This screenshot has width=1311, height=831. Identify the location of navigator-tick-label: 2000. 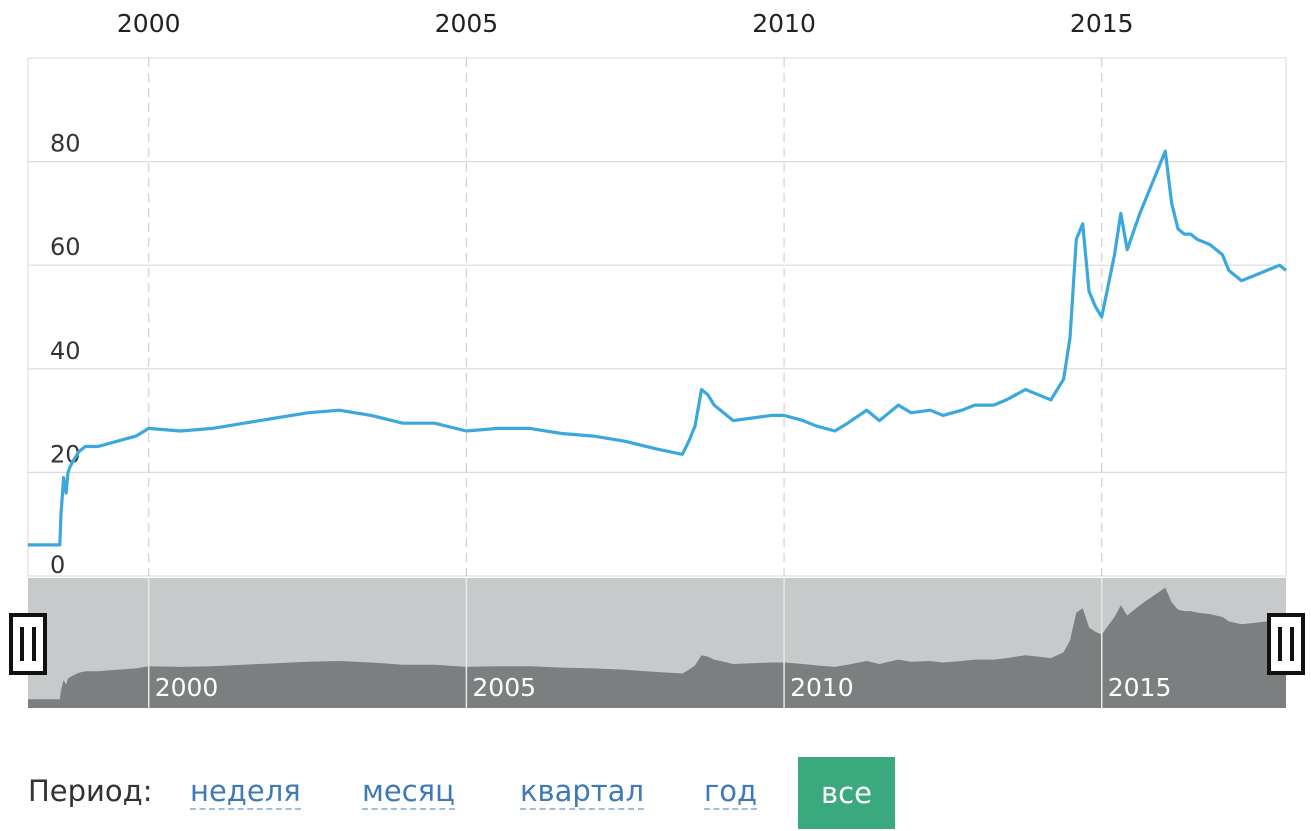
(187, 687).